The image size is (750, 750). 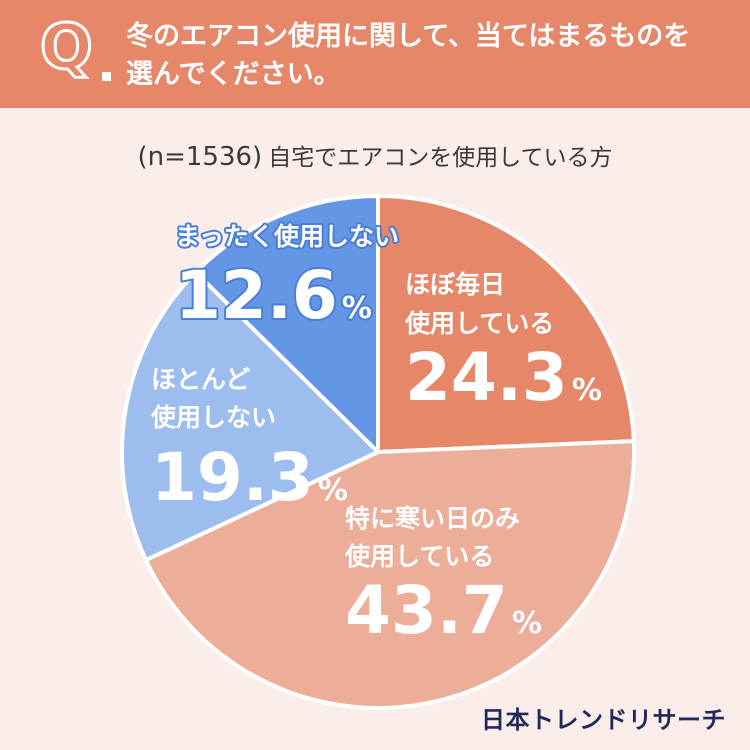 I want to click on slice-value-unit-never: %, so click(x=357, y=308).